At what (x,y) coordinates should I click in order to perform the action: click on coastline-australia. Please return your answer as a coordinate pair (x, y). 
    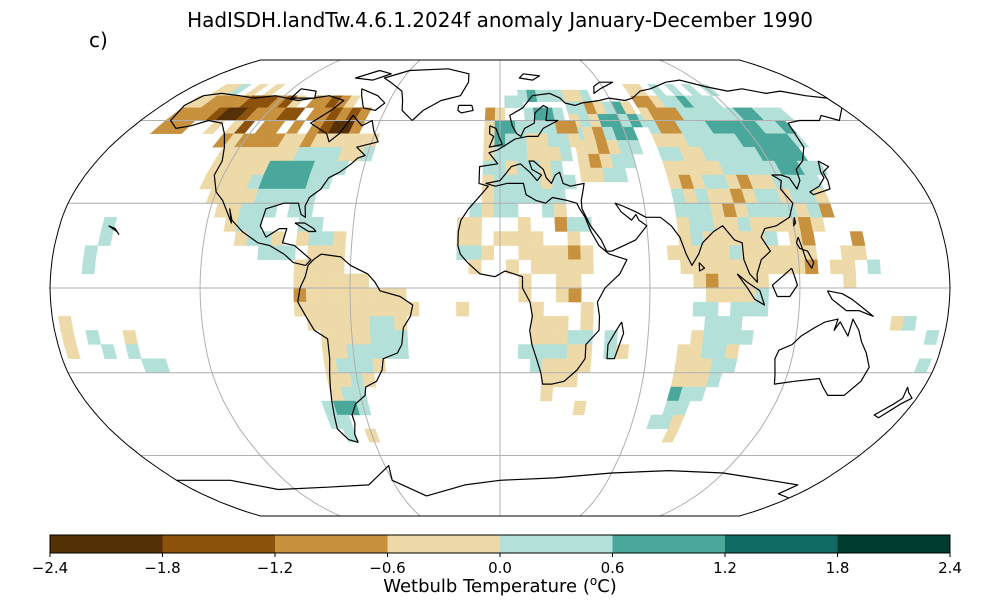
    Looking at the image, I should click on (821, 357).